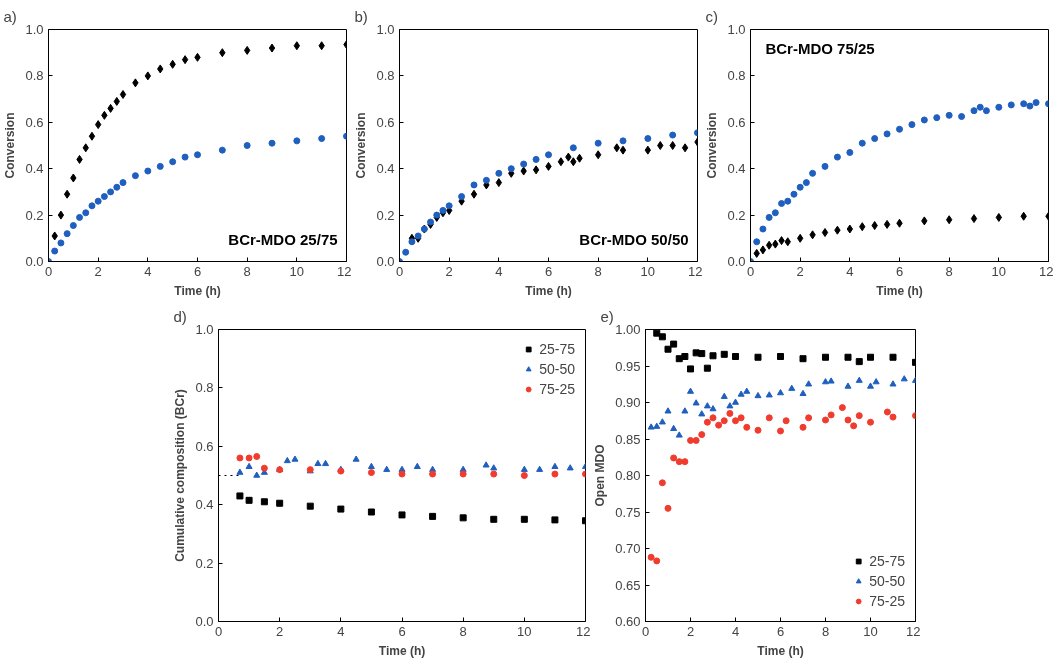 The width and height of the screenshot is (1053, 668). Describe the element at coordinates (607, 316) in the screenshot. I see `chart-title: e)` at that location.